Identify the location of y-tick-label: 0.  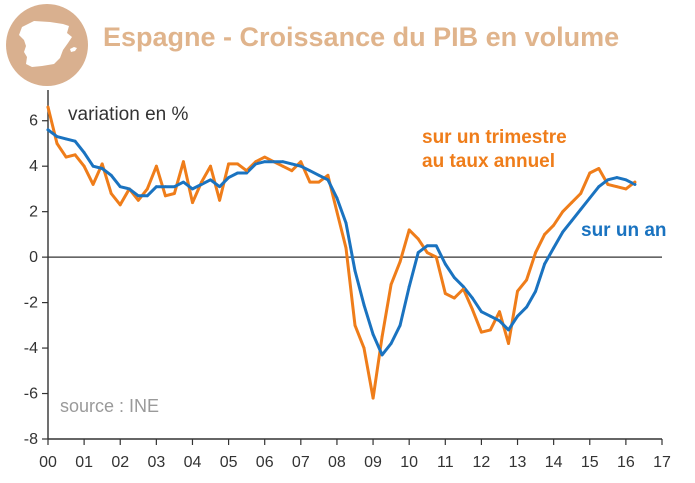
(33, 257).